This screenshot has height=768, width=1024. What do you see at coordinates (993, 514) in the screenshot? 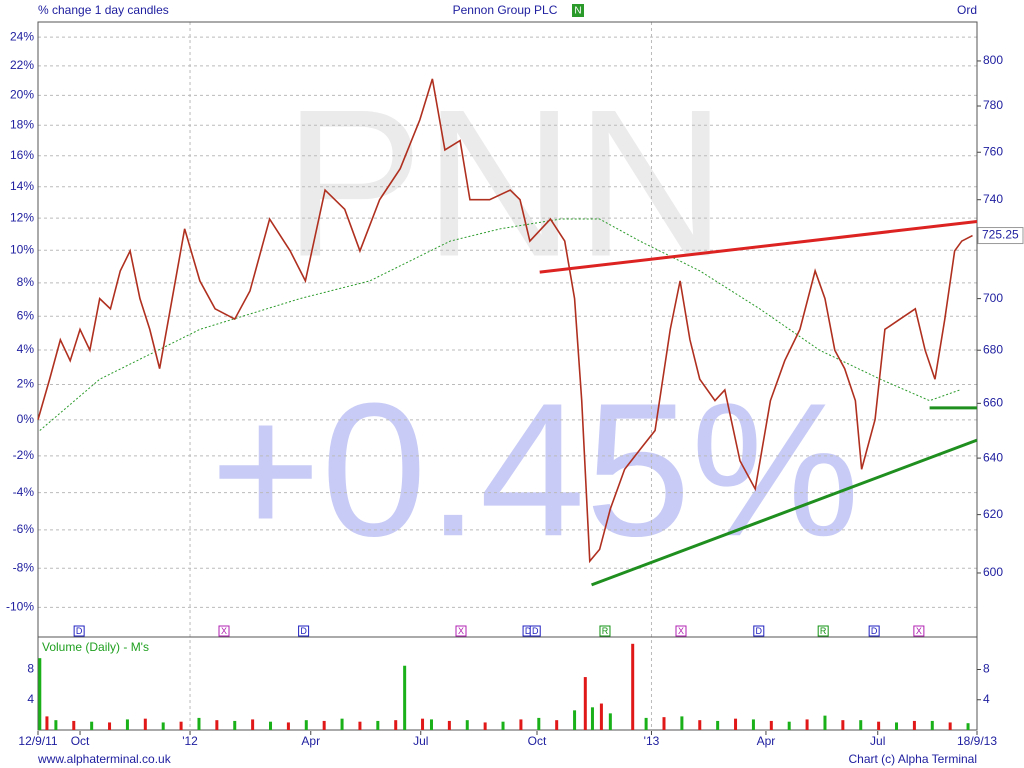
I see `y-tick-label: 620` at bounding box center [993, 514].